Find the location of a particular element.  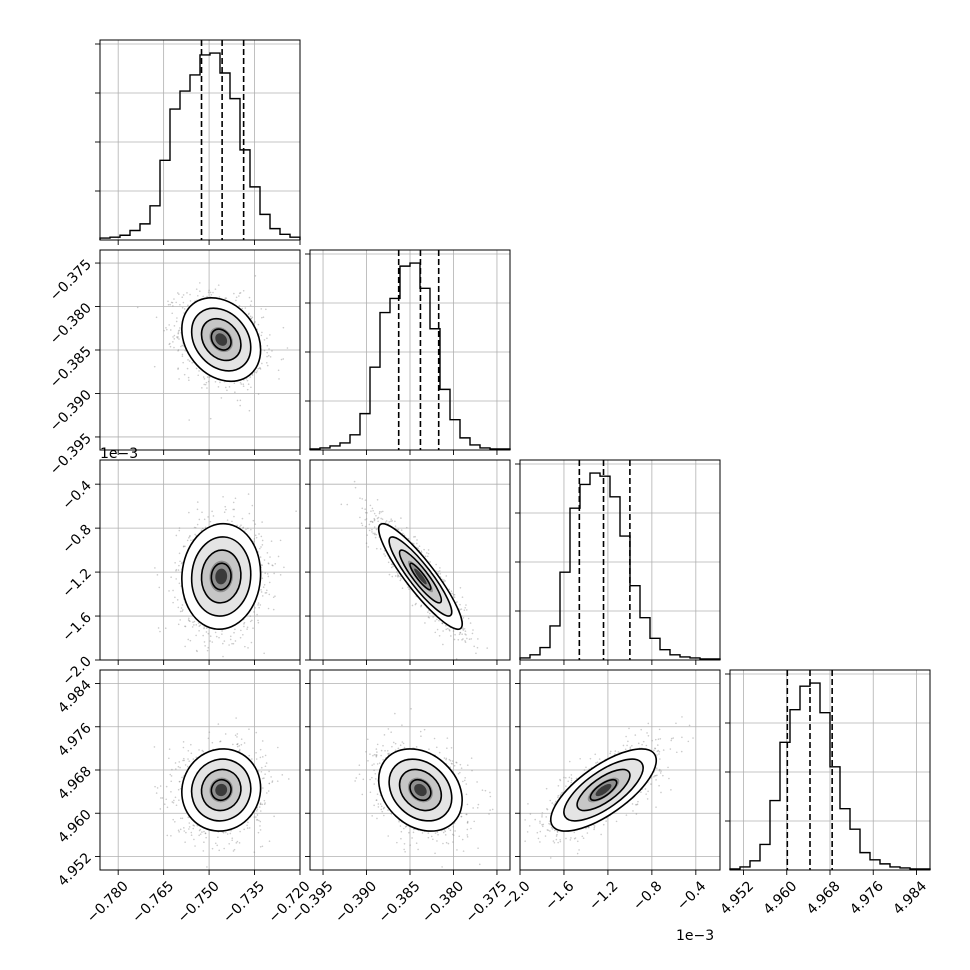

contour-line is located at coordinates (420, 576).